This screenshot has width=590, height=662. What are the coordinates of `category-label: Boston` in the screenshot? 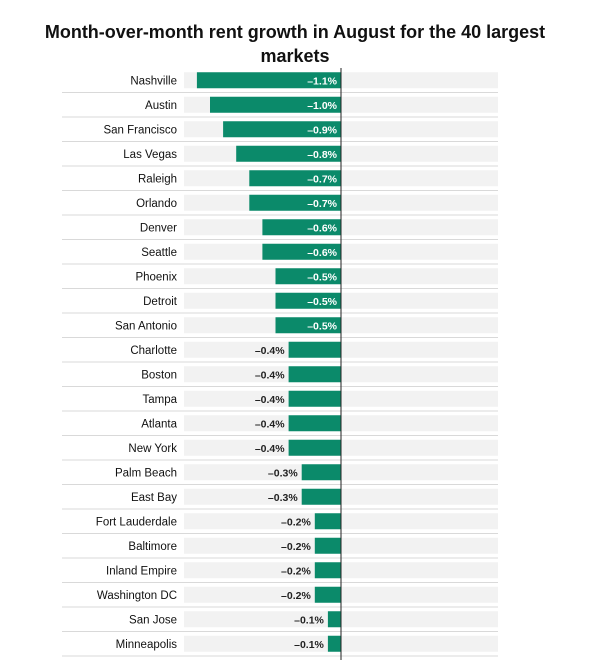 It's located at (159, 375).